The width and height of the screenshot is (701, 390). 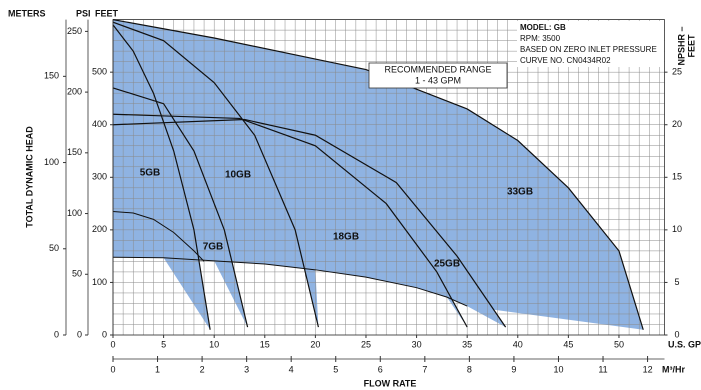 I want to click on npsh-tick-label: 10, so click(x=677, y=229).